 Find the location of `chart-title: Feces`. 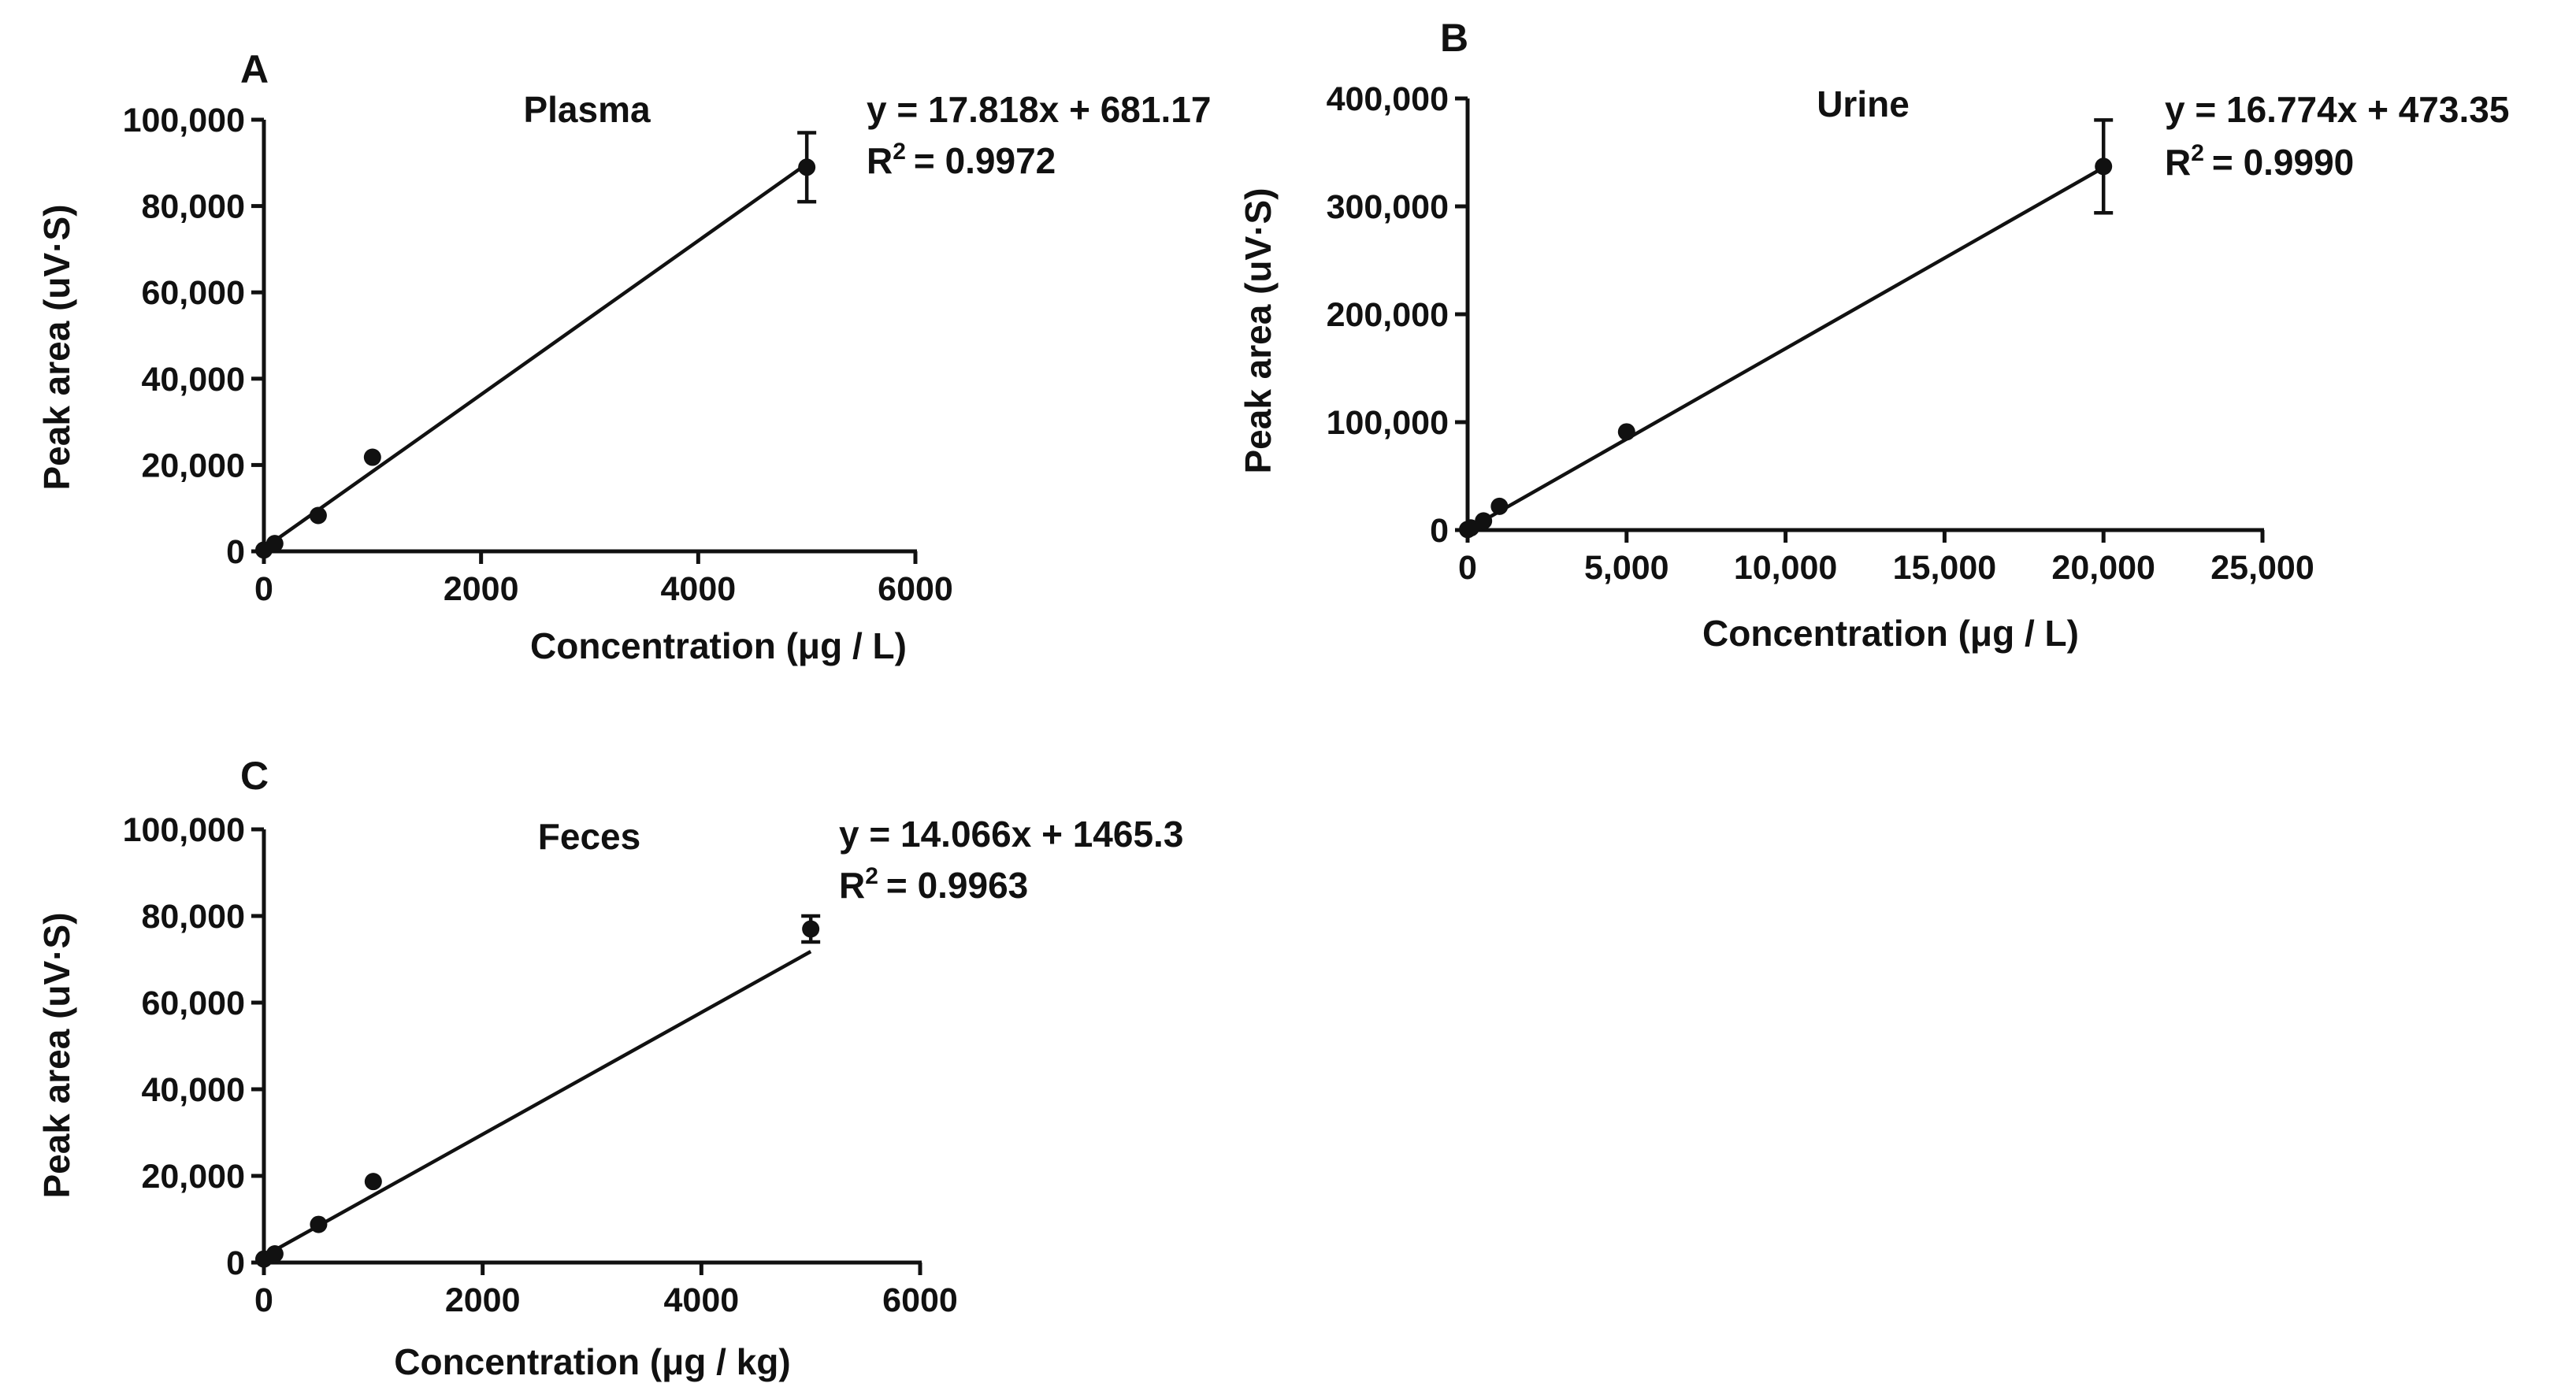

chart-title: Feces is located at coordinates (589, 836).